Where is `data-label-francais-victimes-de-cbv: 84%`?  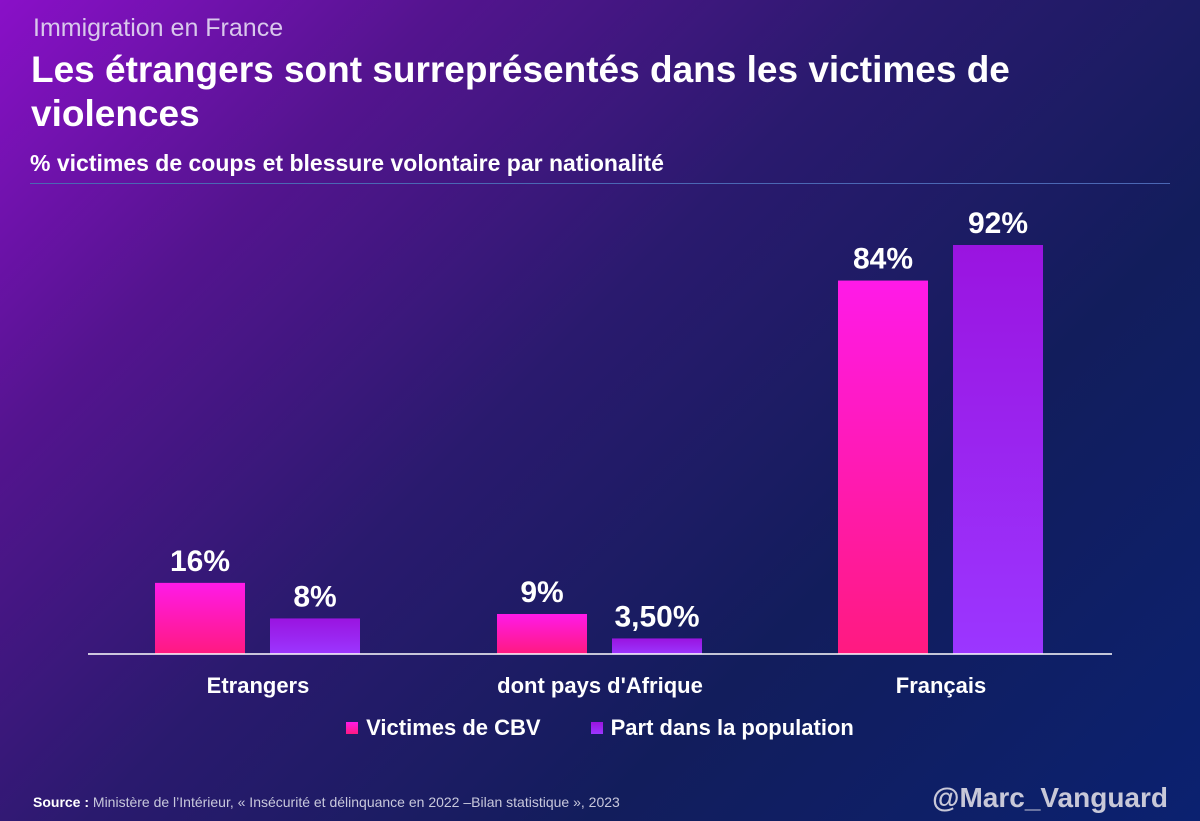 data-label-francais-victimes-de-cbv: 84% is located at coordinates (883, 259).